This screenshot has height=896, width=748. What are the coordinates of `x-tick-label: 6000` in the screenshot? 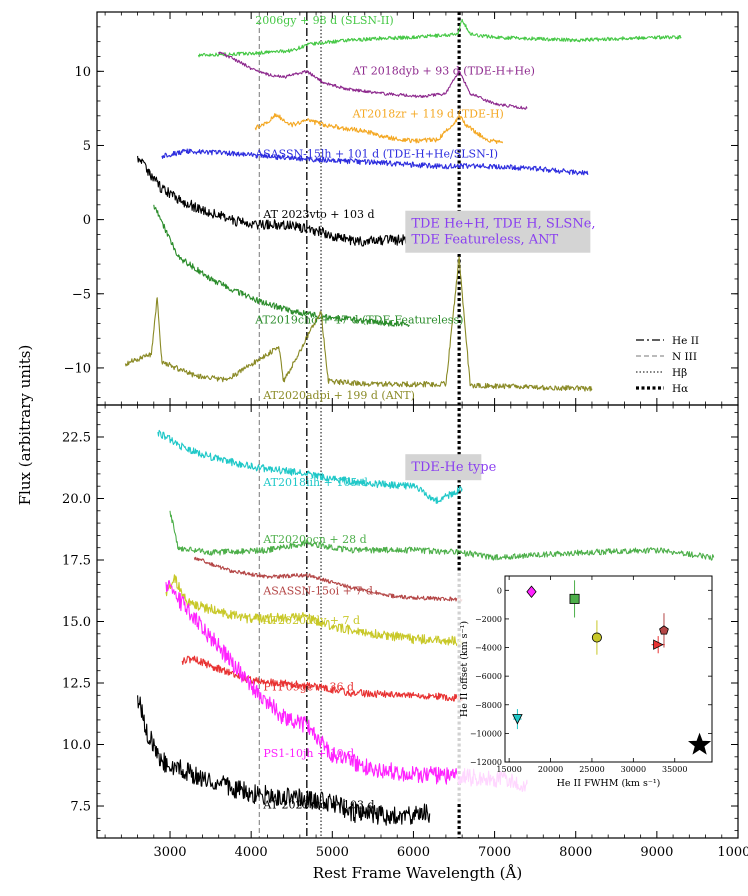 It's located at (413, 852).